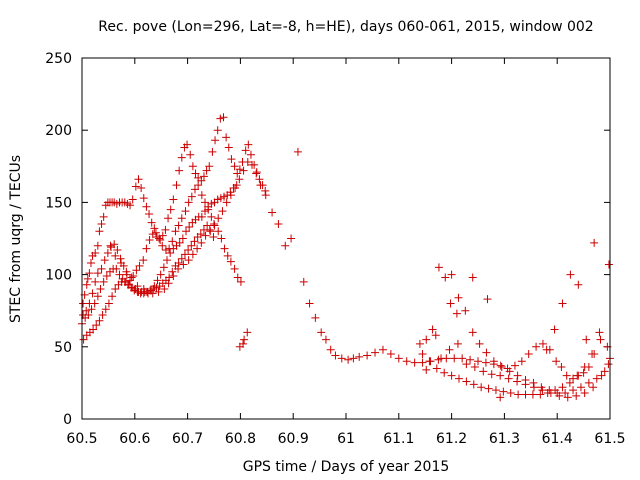 This screenshot has width=640, height=480. I want to click on x-tick-label: 61.5, so click(609, 439).